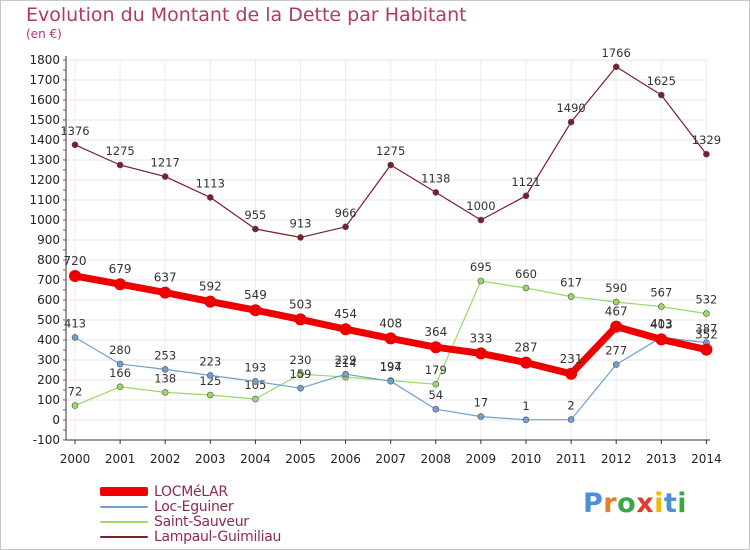 This screenshot has height=550, width=750. Describe the element at coordinates (301, 374) in the screenshot. I see `data-label: 159` at that location.